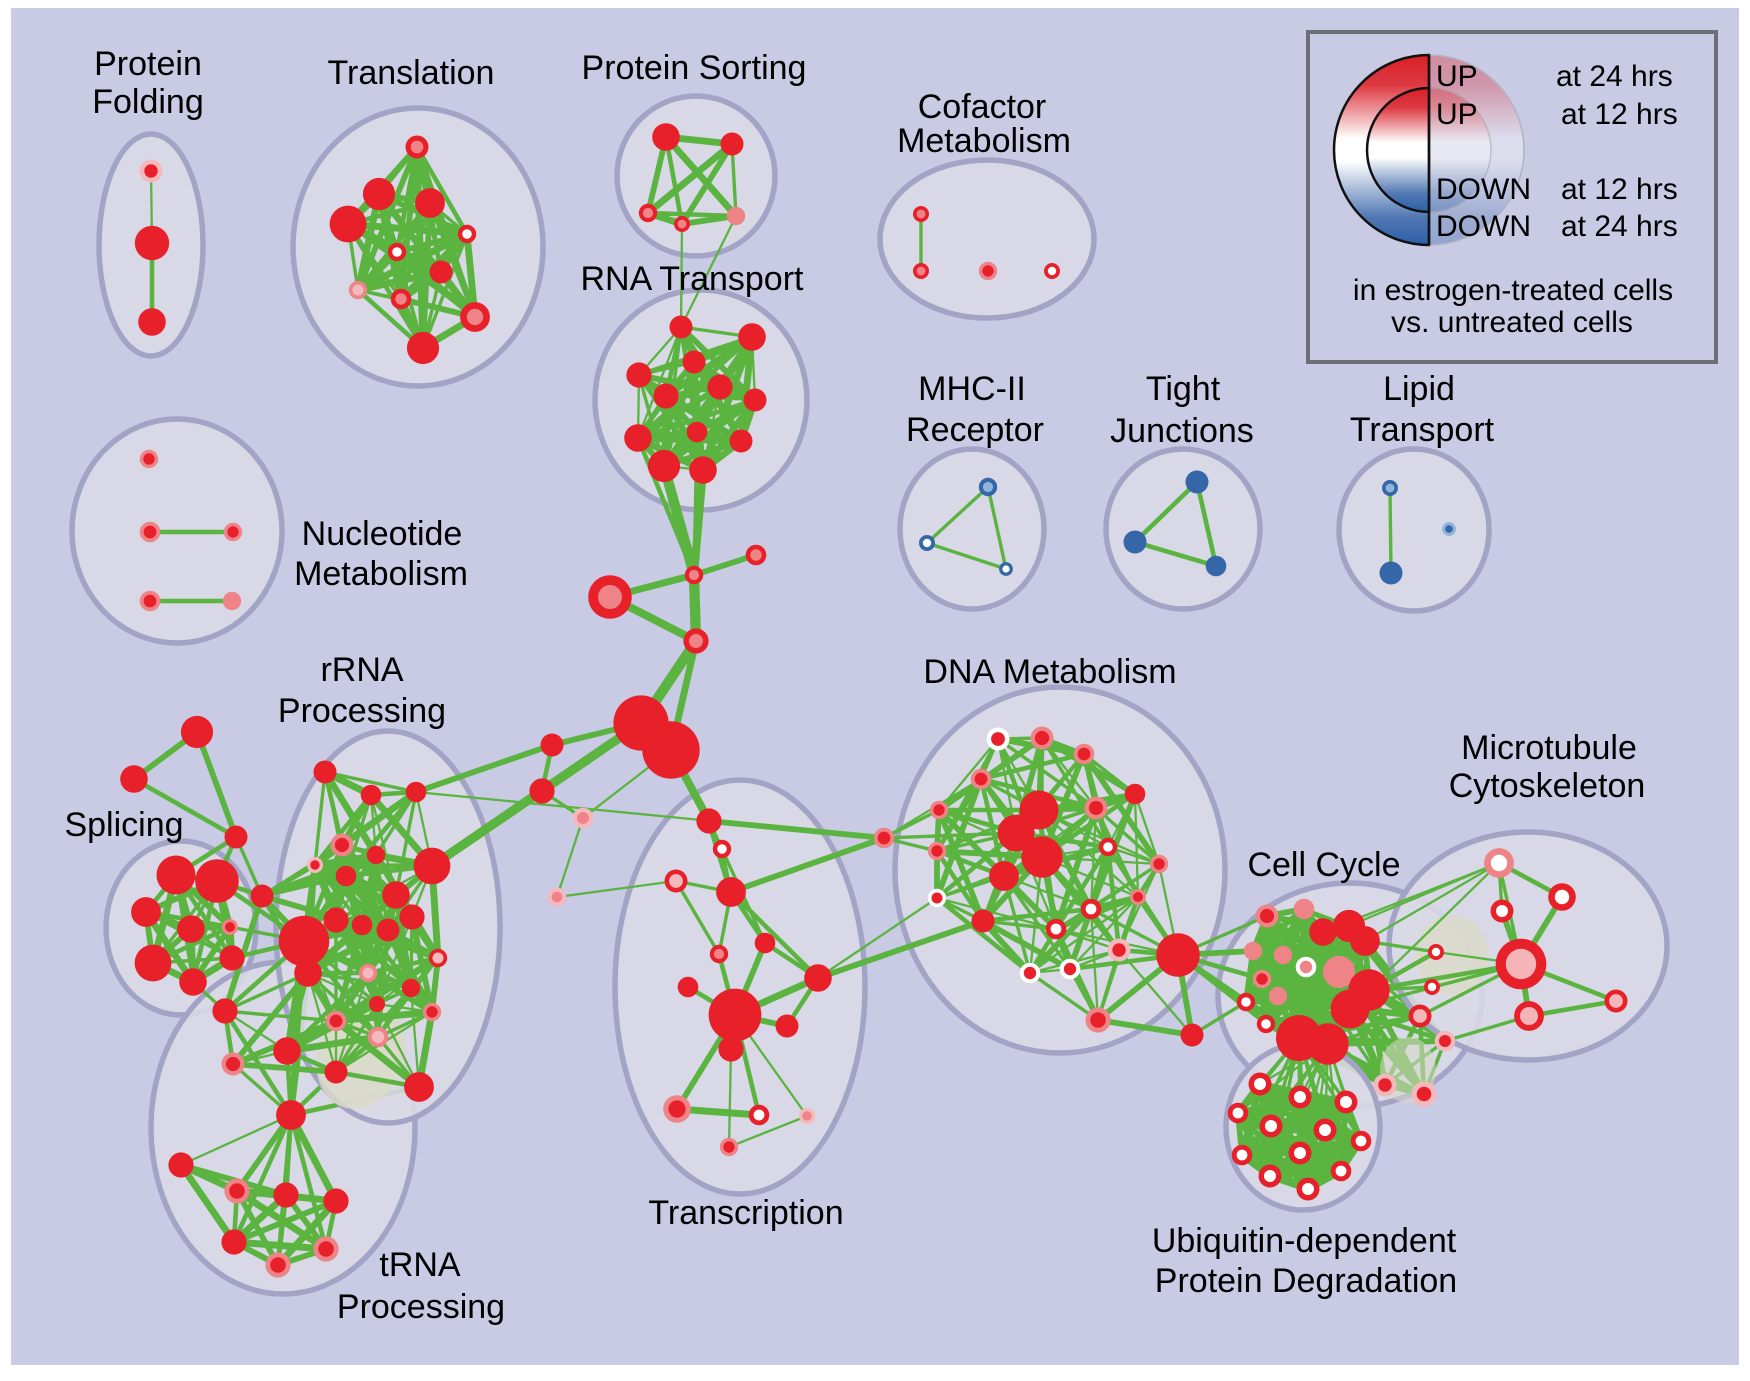 The width and height of the screenshot is (1750, 1381). Describe the element at coordinates (1422, 430) in the screenshot. I see `svg-text: Transport` at that location.